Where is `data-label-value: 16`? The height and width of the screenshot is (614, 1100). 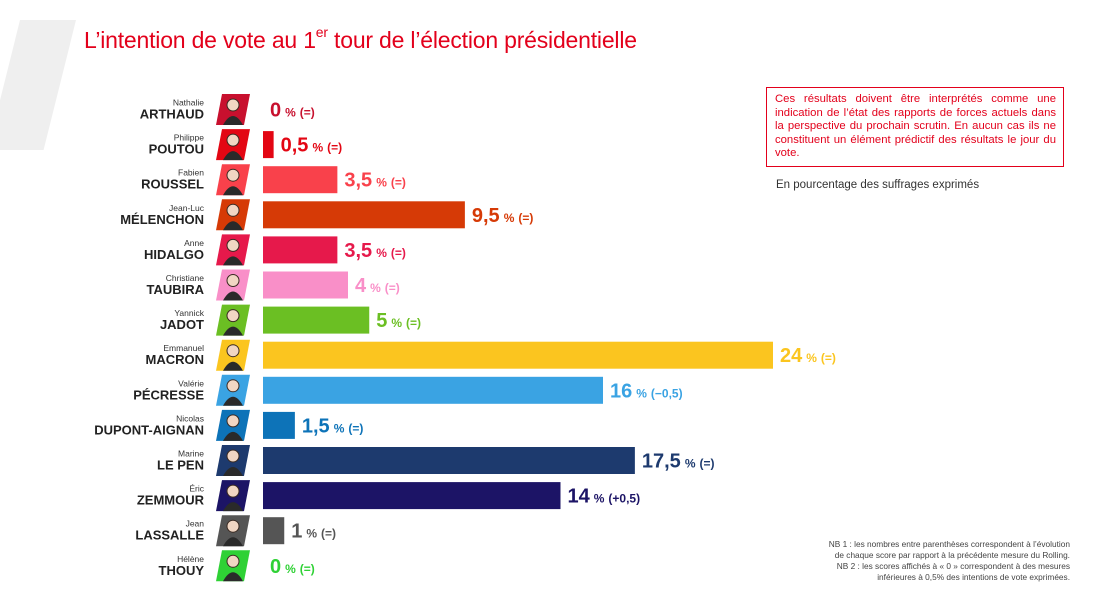 data-label-value: 16 is located at coordinates (621, 391).